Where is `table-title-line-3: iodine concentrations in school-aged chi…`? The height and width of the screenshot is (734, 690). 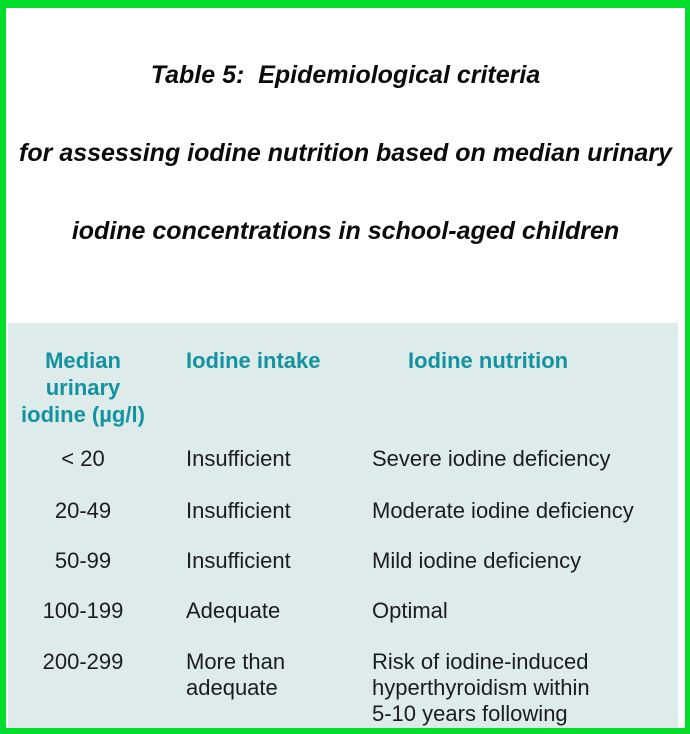
table-title-line-3: iodine concentrations in school-aged chi… is located at coordinates (345, 231).